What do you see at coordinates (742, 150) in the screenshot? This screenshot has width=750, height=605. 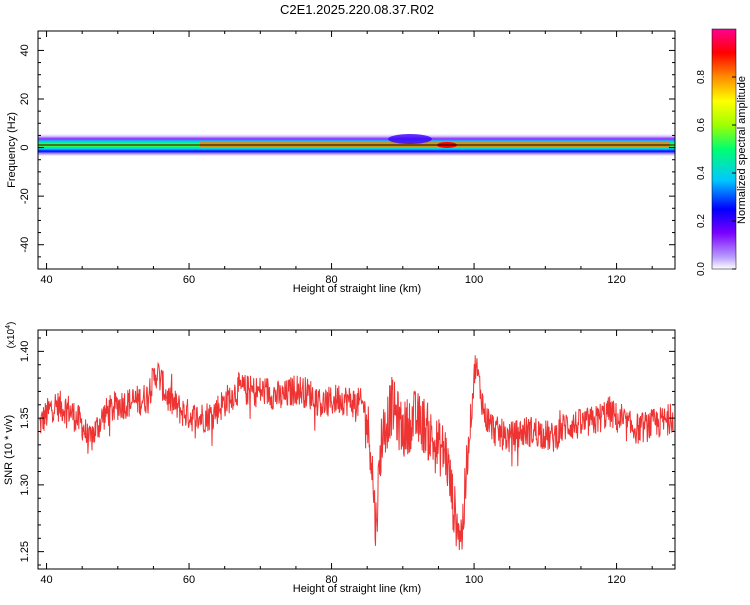 I see `colorbar-label: Normalized spectral amplitude` at bounding box center [742, 150].